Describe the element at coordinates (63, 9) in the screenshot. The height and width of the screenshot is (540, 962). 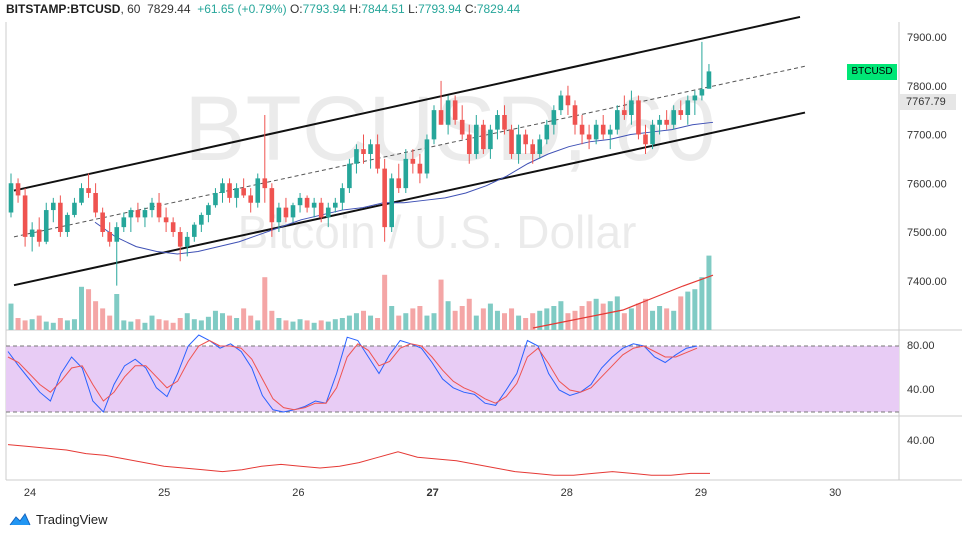
I see `symbol-name: BITSTAMP:BTCUSD` at that location.